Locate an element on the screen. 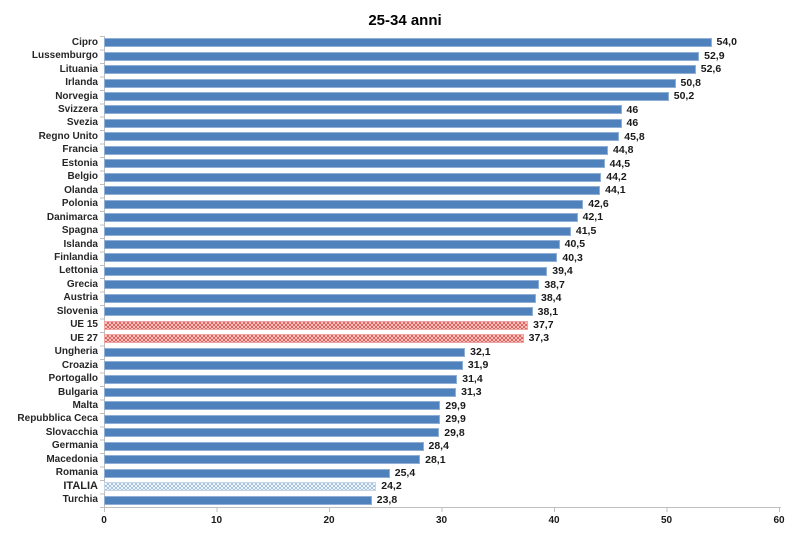 This screenshot has width=810, height=534. bar-row: Irlanda 50,8 is located at coordinates (405, 82).